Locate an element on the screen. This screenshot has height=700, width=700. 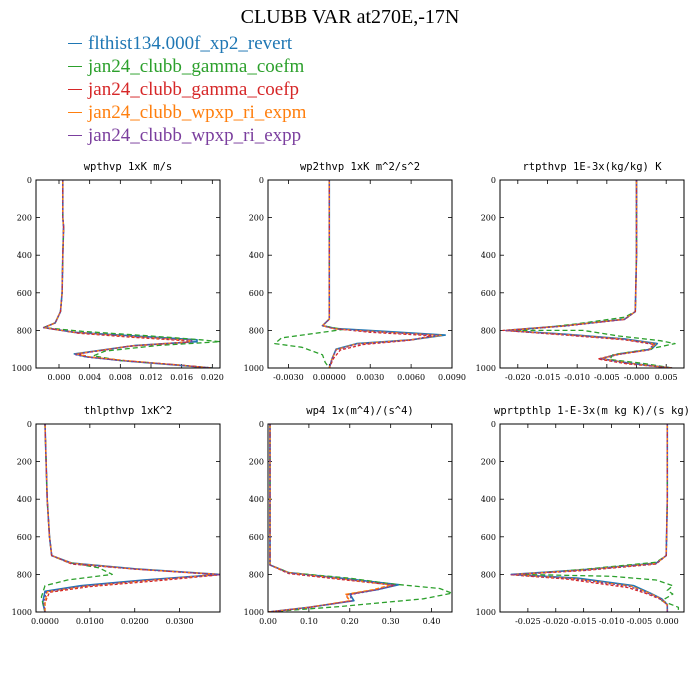
legend-entry: flthist134.000f_xp2_revert is located at coordinates (187, 43).